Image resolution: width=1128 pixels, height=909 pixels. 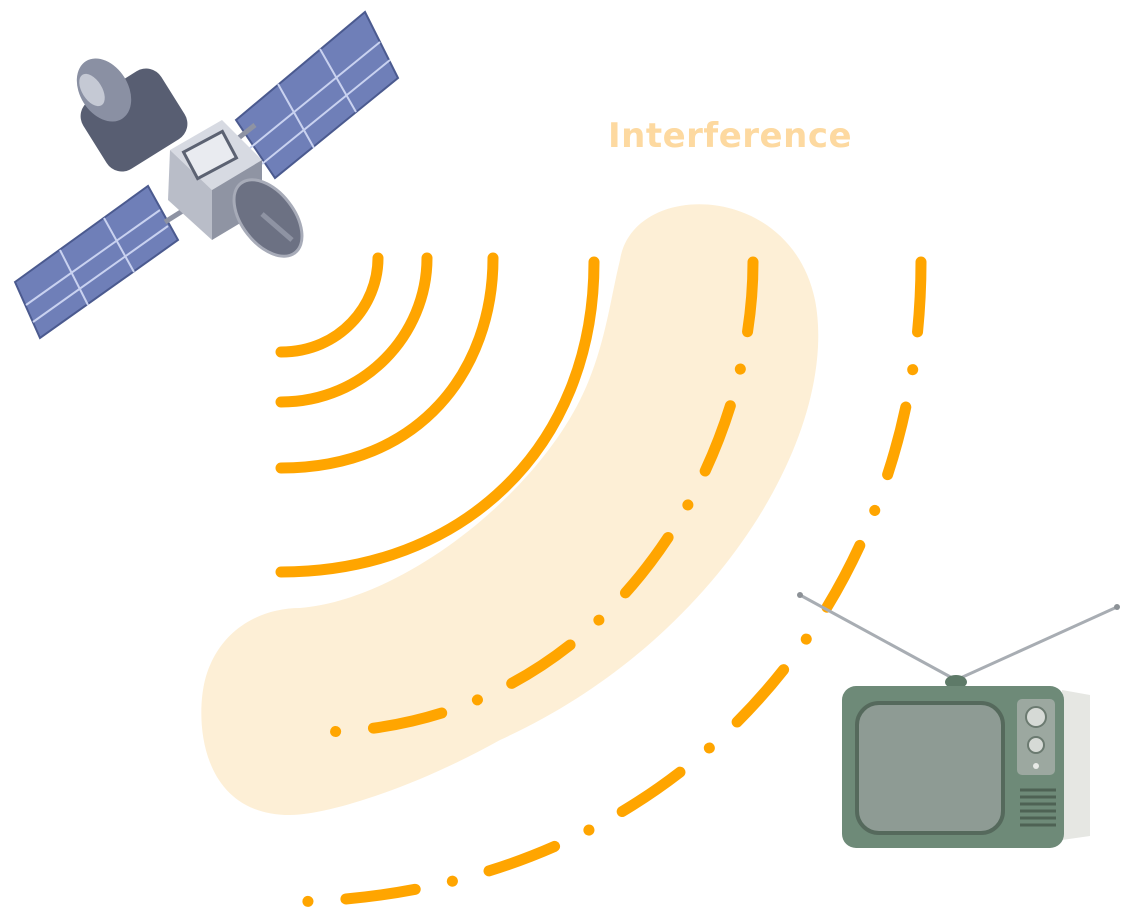 I want to click on signal-waves, so click(x=437, y=415).